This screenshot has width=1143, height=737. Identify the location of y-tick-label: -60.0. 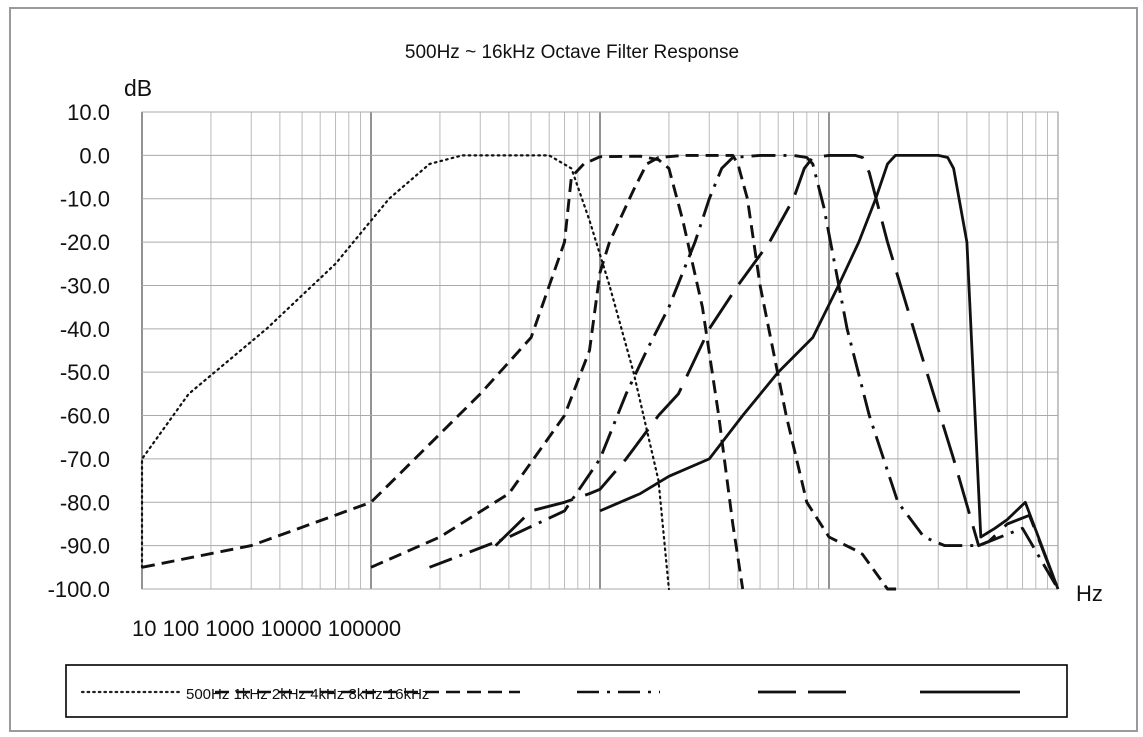
(85, 416).